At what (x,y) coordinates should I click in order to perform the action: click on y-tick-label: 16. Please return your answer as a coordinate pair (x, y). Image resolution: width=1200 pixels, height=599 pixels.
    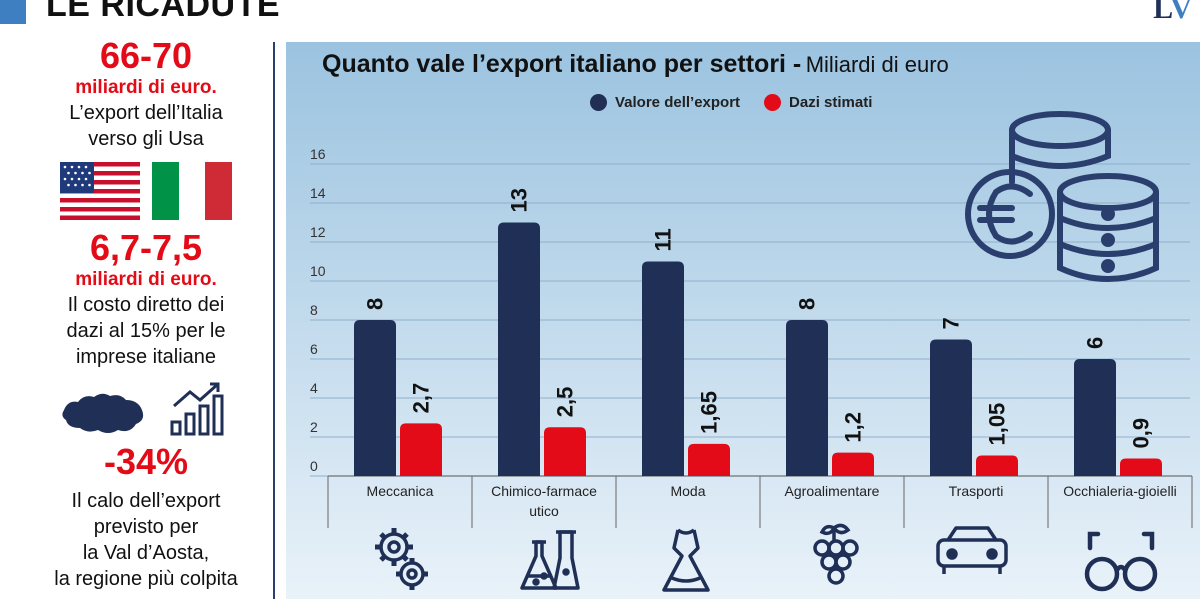
    Looking at the image, I should click on (318, 154).